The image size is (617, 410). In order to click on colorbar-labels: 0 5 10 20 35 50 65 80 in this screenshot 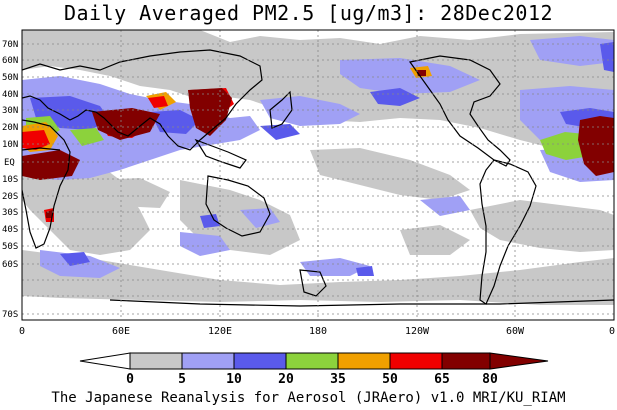, I will do `click(312, 379)`.